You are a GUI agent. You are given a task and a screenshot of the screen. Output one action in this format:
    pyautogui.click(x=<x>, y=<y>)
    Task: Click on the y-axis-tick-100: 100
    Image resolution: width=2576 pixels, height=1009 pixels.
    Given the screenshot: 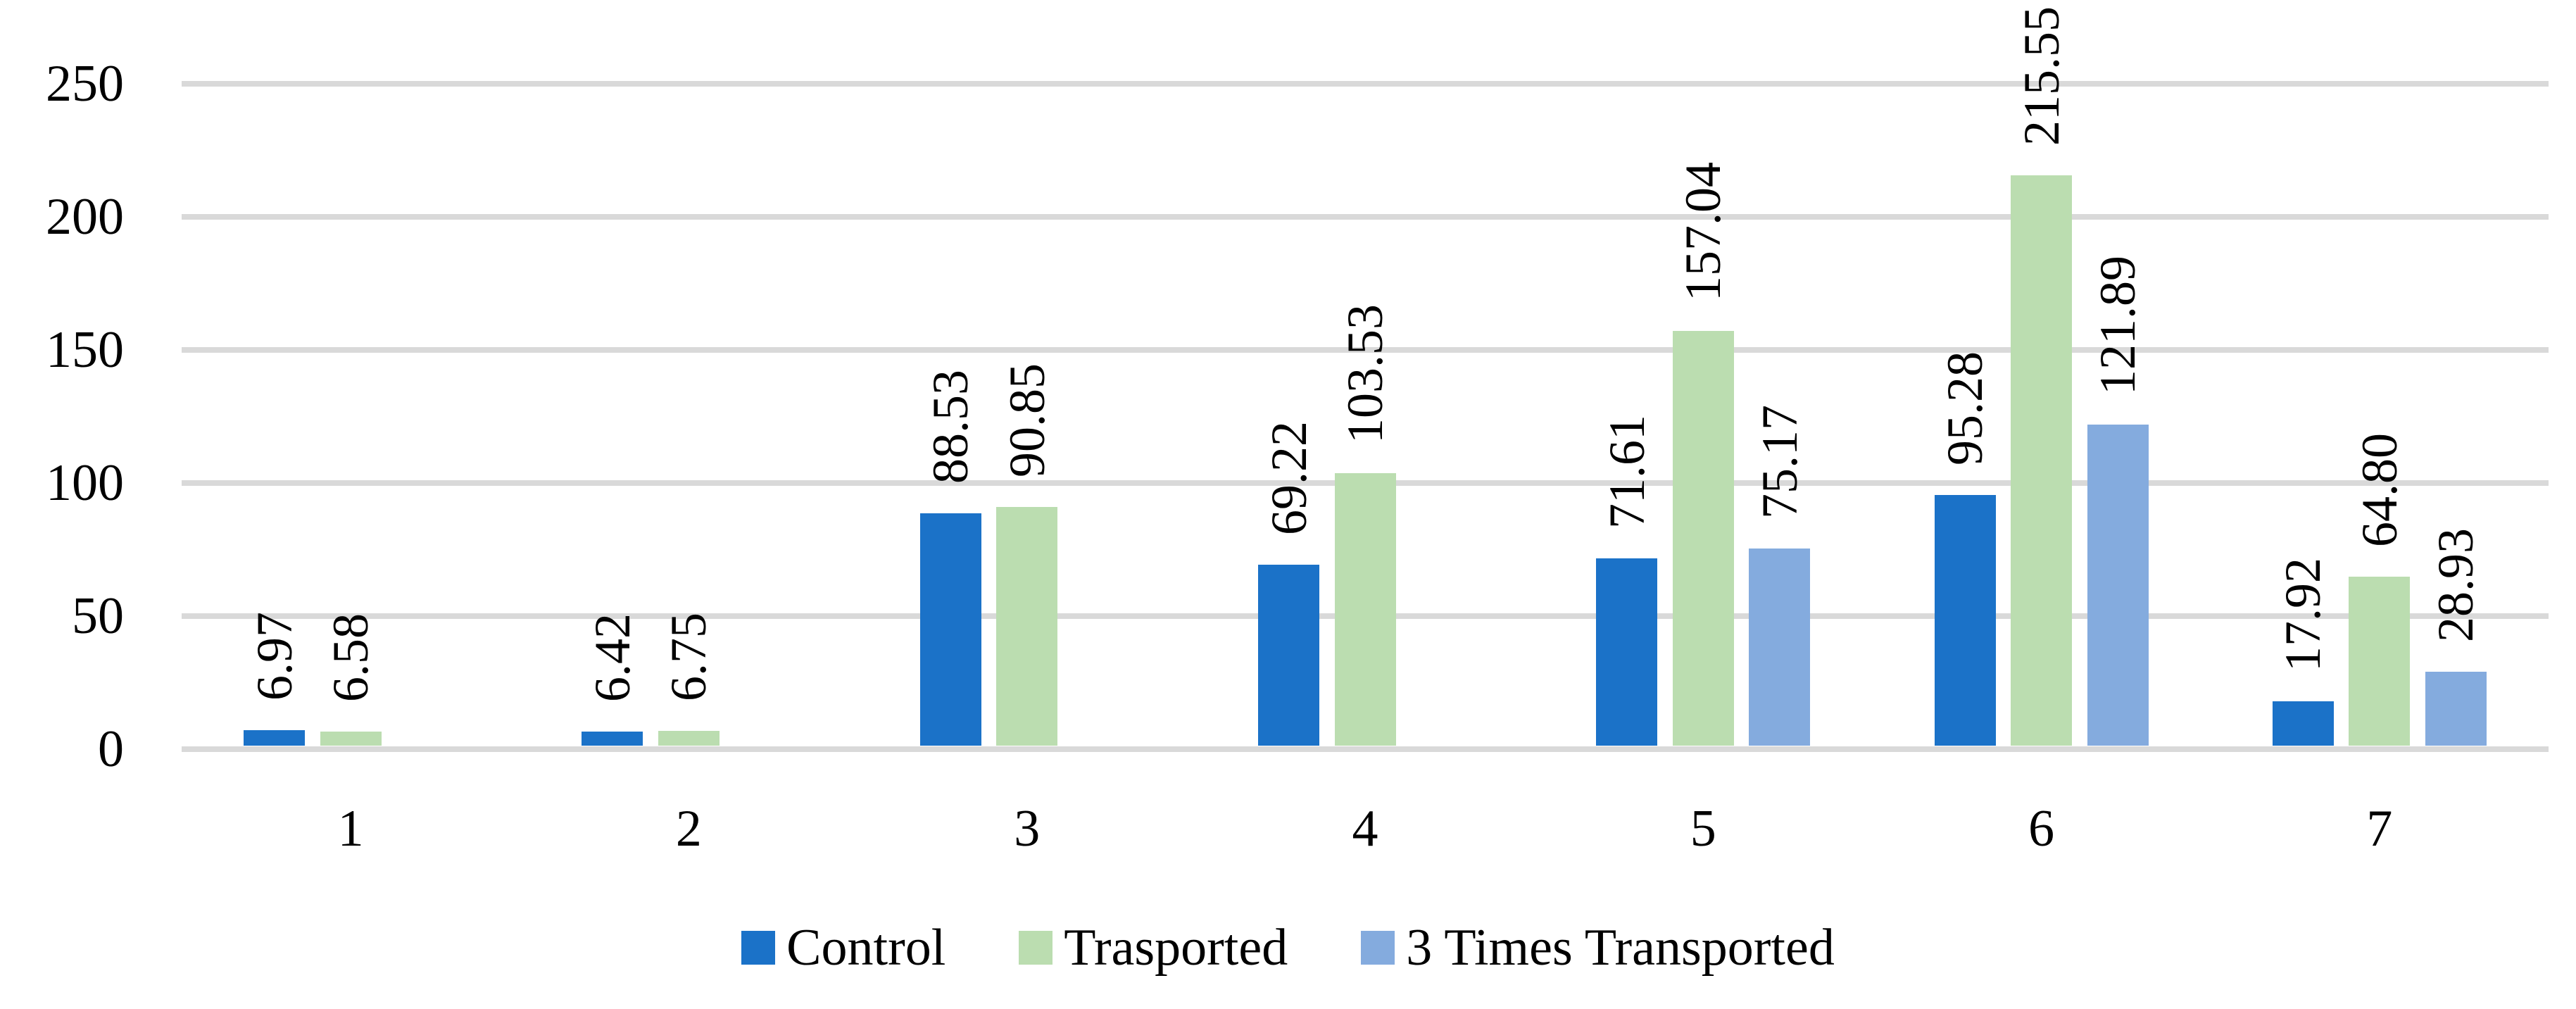 What is the action you would take?
    pyautogui.click(x=85, y=482)
    